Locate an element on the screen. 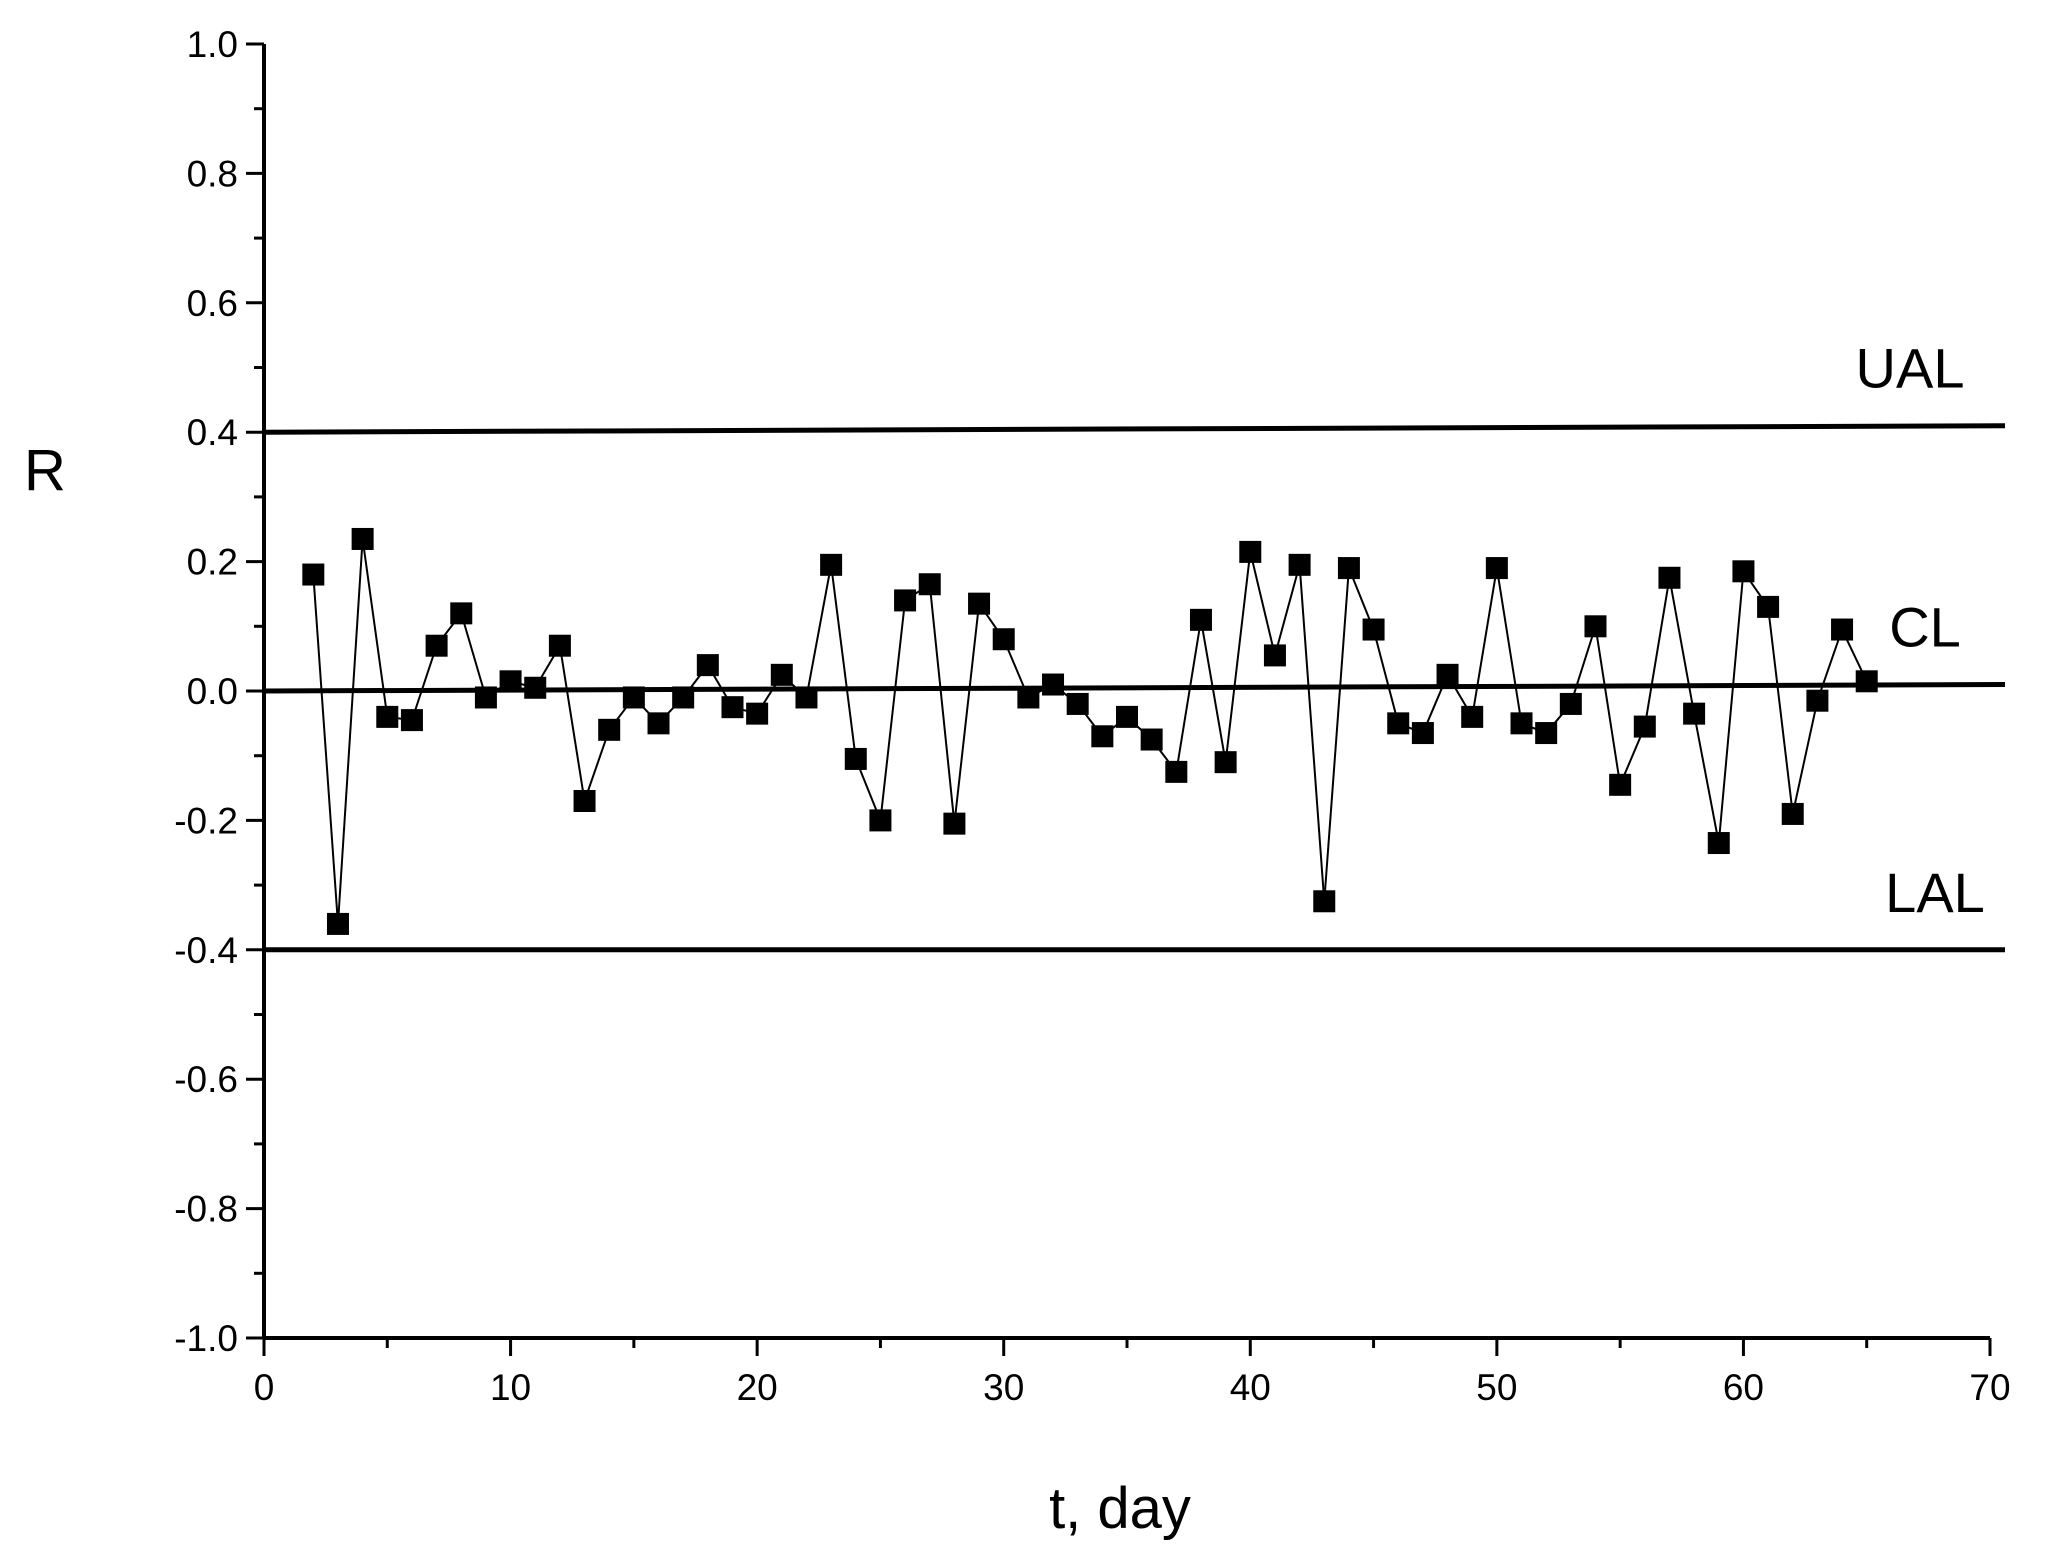 The width and height of the screenshot is (2046, 1565). y-tick-label: 0.4 is located at coordinates (212, 432).